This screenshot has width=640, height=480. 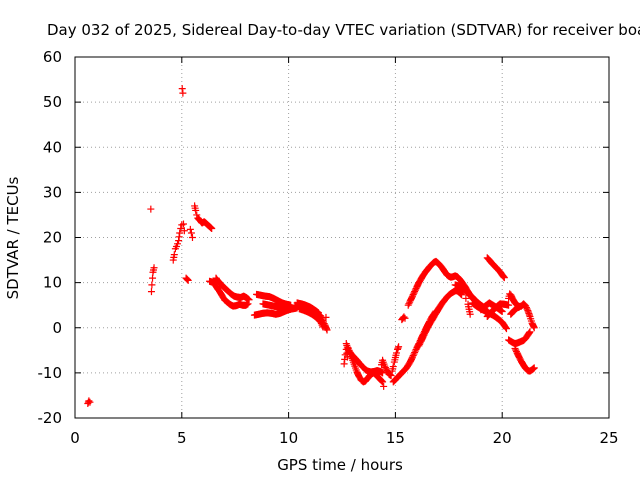 What do you see at coordinates (52, 57) in the screenshot?
I see `y-tick-label: 60` at bounding box center [52, 57].